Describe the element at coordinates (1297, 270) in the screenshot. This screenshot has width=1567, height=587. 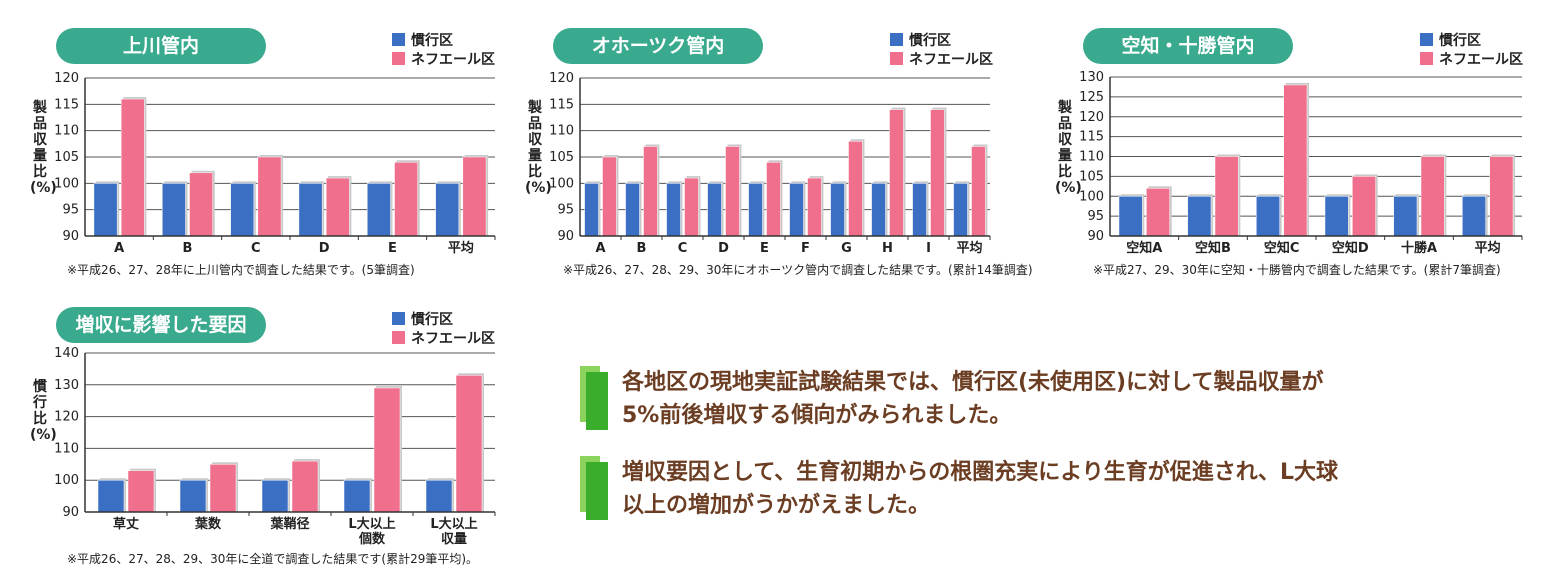
I see `chart-note: ※平成27、29、30年に空知・十勝管内で調査した結果です。(累計7筆調査)` at that location.